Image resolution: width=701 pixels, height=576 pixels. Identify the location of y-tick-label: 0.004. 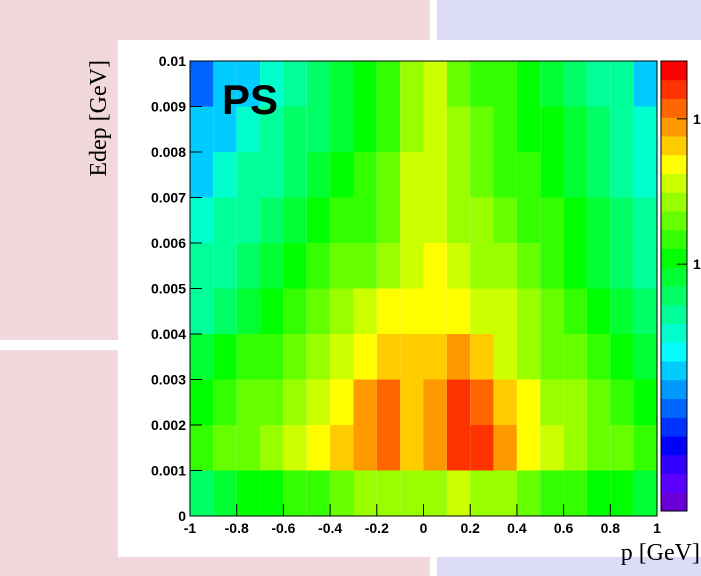
(168, 334).